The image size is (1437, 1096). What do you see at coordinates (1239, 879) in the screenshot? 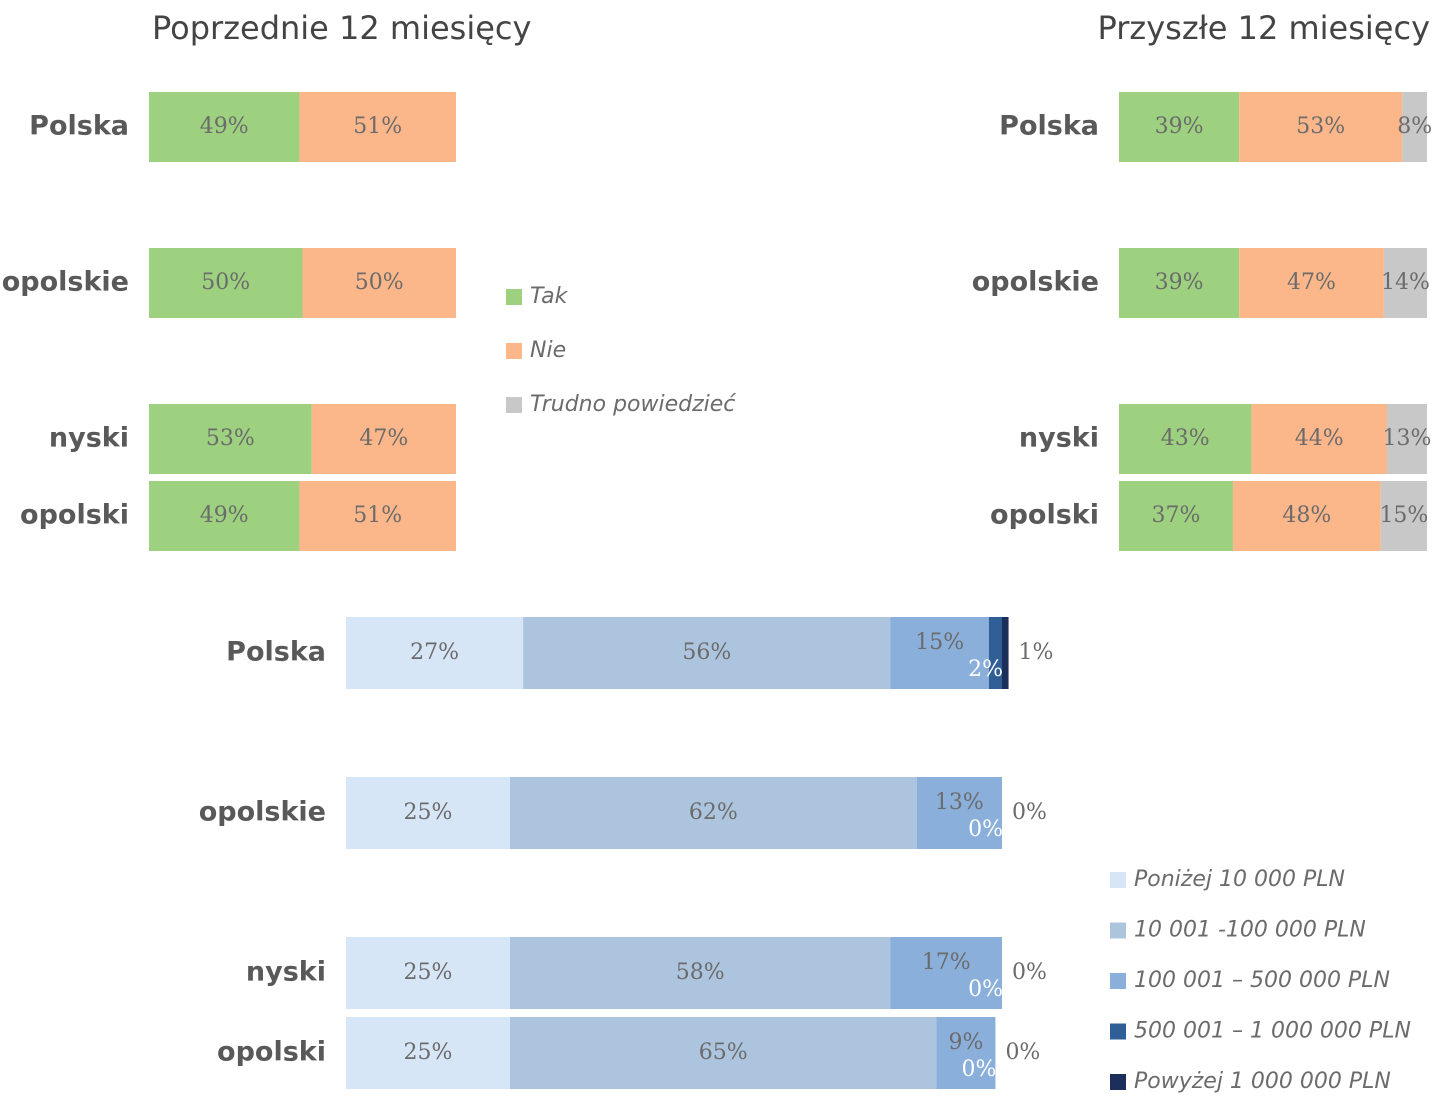
I see `legend-label: Poniżej 10 000 PLN` at bounding box center [1239, 879].